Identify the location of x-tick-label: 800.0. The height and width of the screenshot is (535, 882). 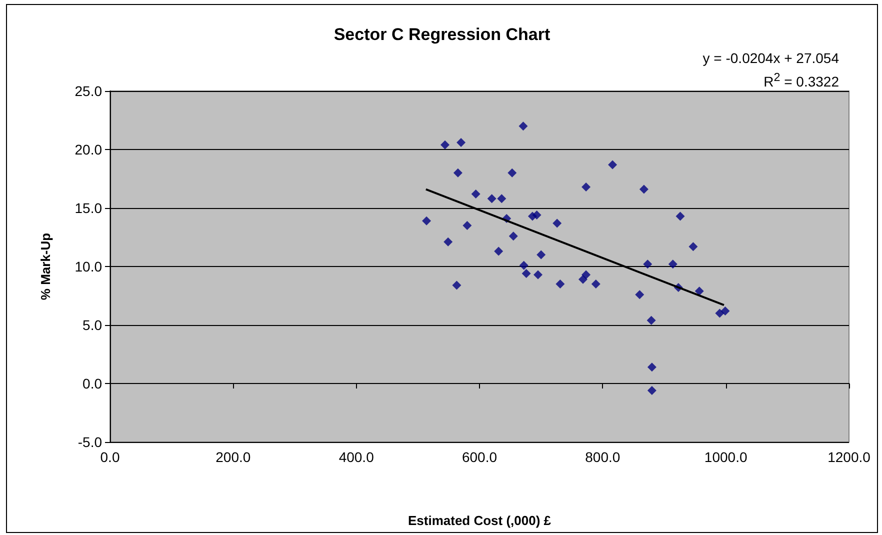
(602, 457).